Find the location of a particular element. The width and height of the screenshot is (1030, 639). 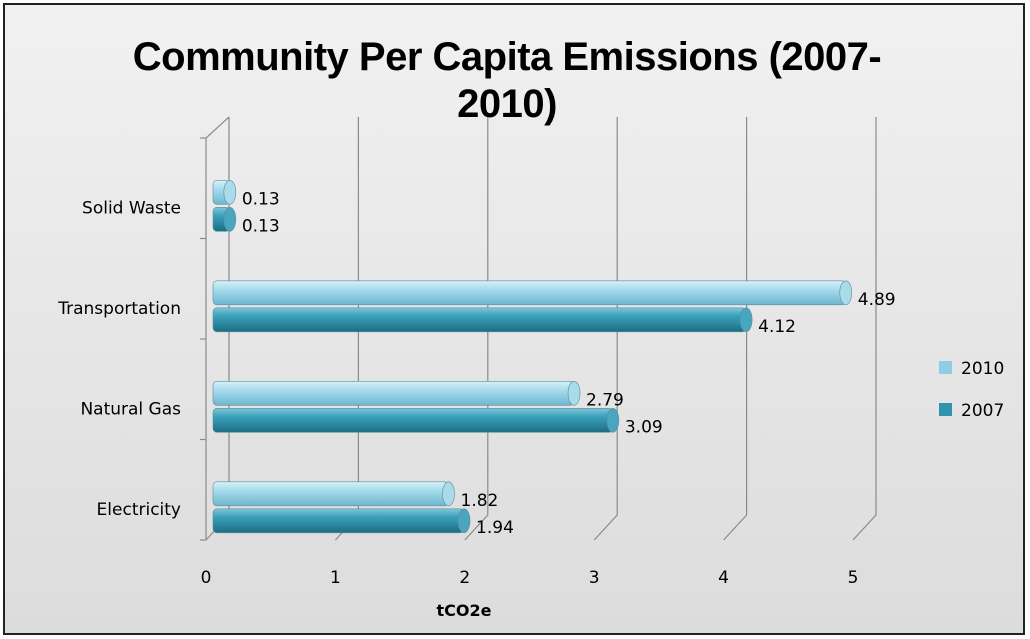

bar-2007-transportation is located at coordinates (479, 320).